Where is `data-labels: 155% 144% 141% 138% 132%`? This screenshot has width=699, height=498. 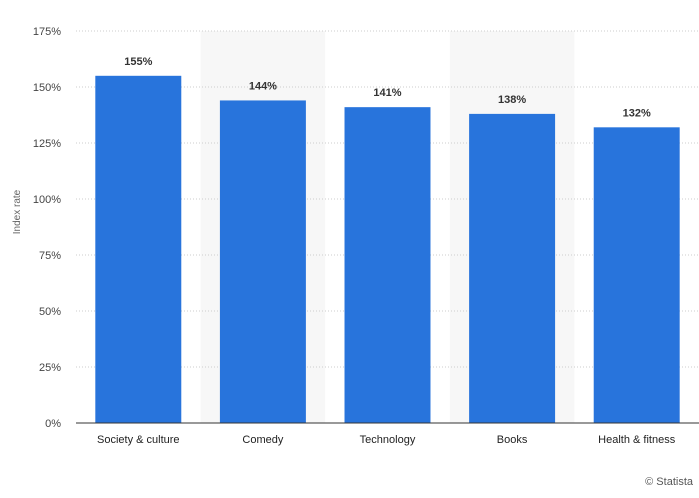 data-labels: 155% 144% 141% 138% 132% is located at coordinates (387, 88).